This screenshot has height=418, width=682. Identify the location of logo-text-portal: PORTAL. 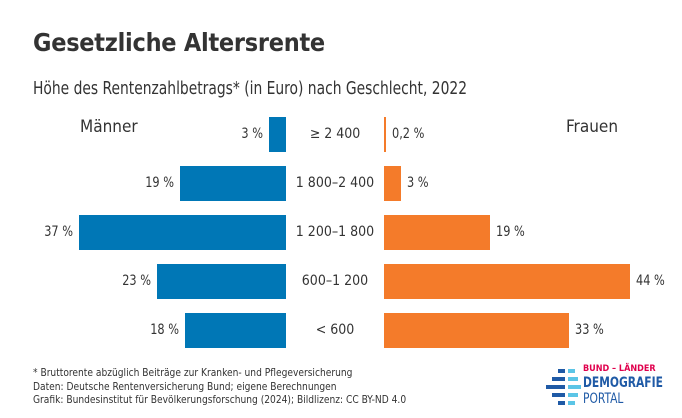
(603, 399).